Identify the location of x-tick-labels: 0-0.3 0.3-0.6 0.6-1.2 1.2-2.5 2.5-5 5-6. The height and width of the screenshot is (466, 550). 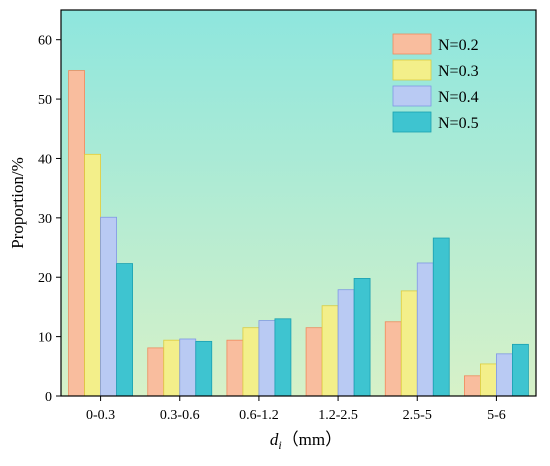
(296, 415).